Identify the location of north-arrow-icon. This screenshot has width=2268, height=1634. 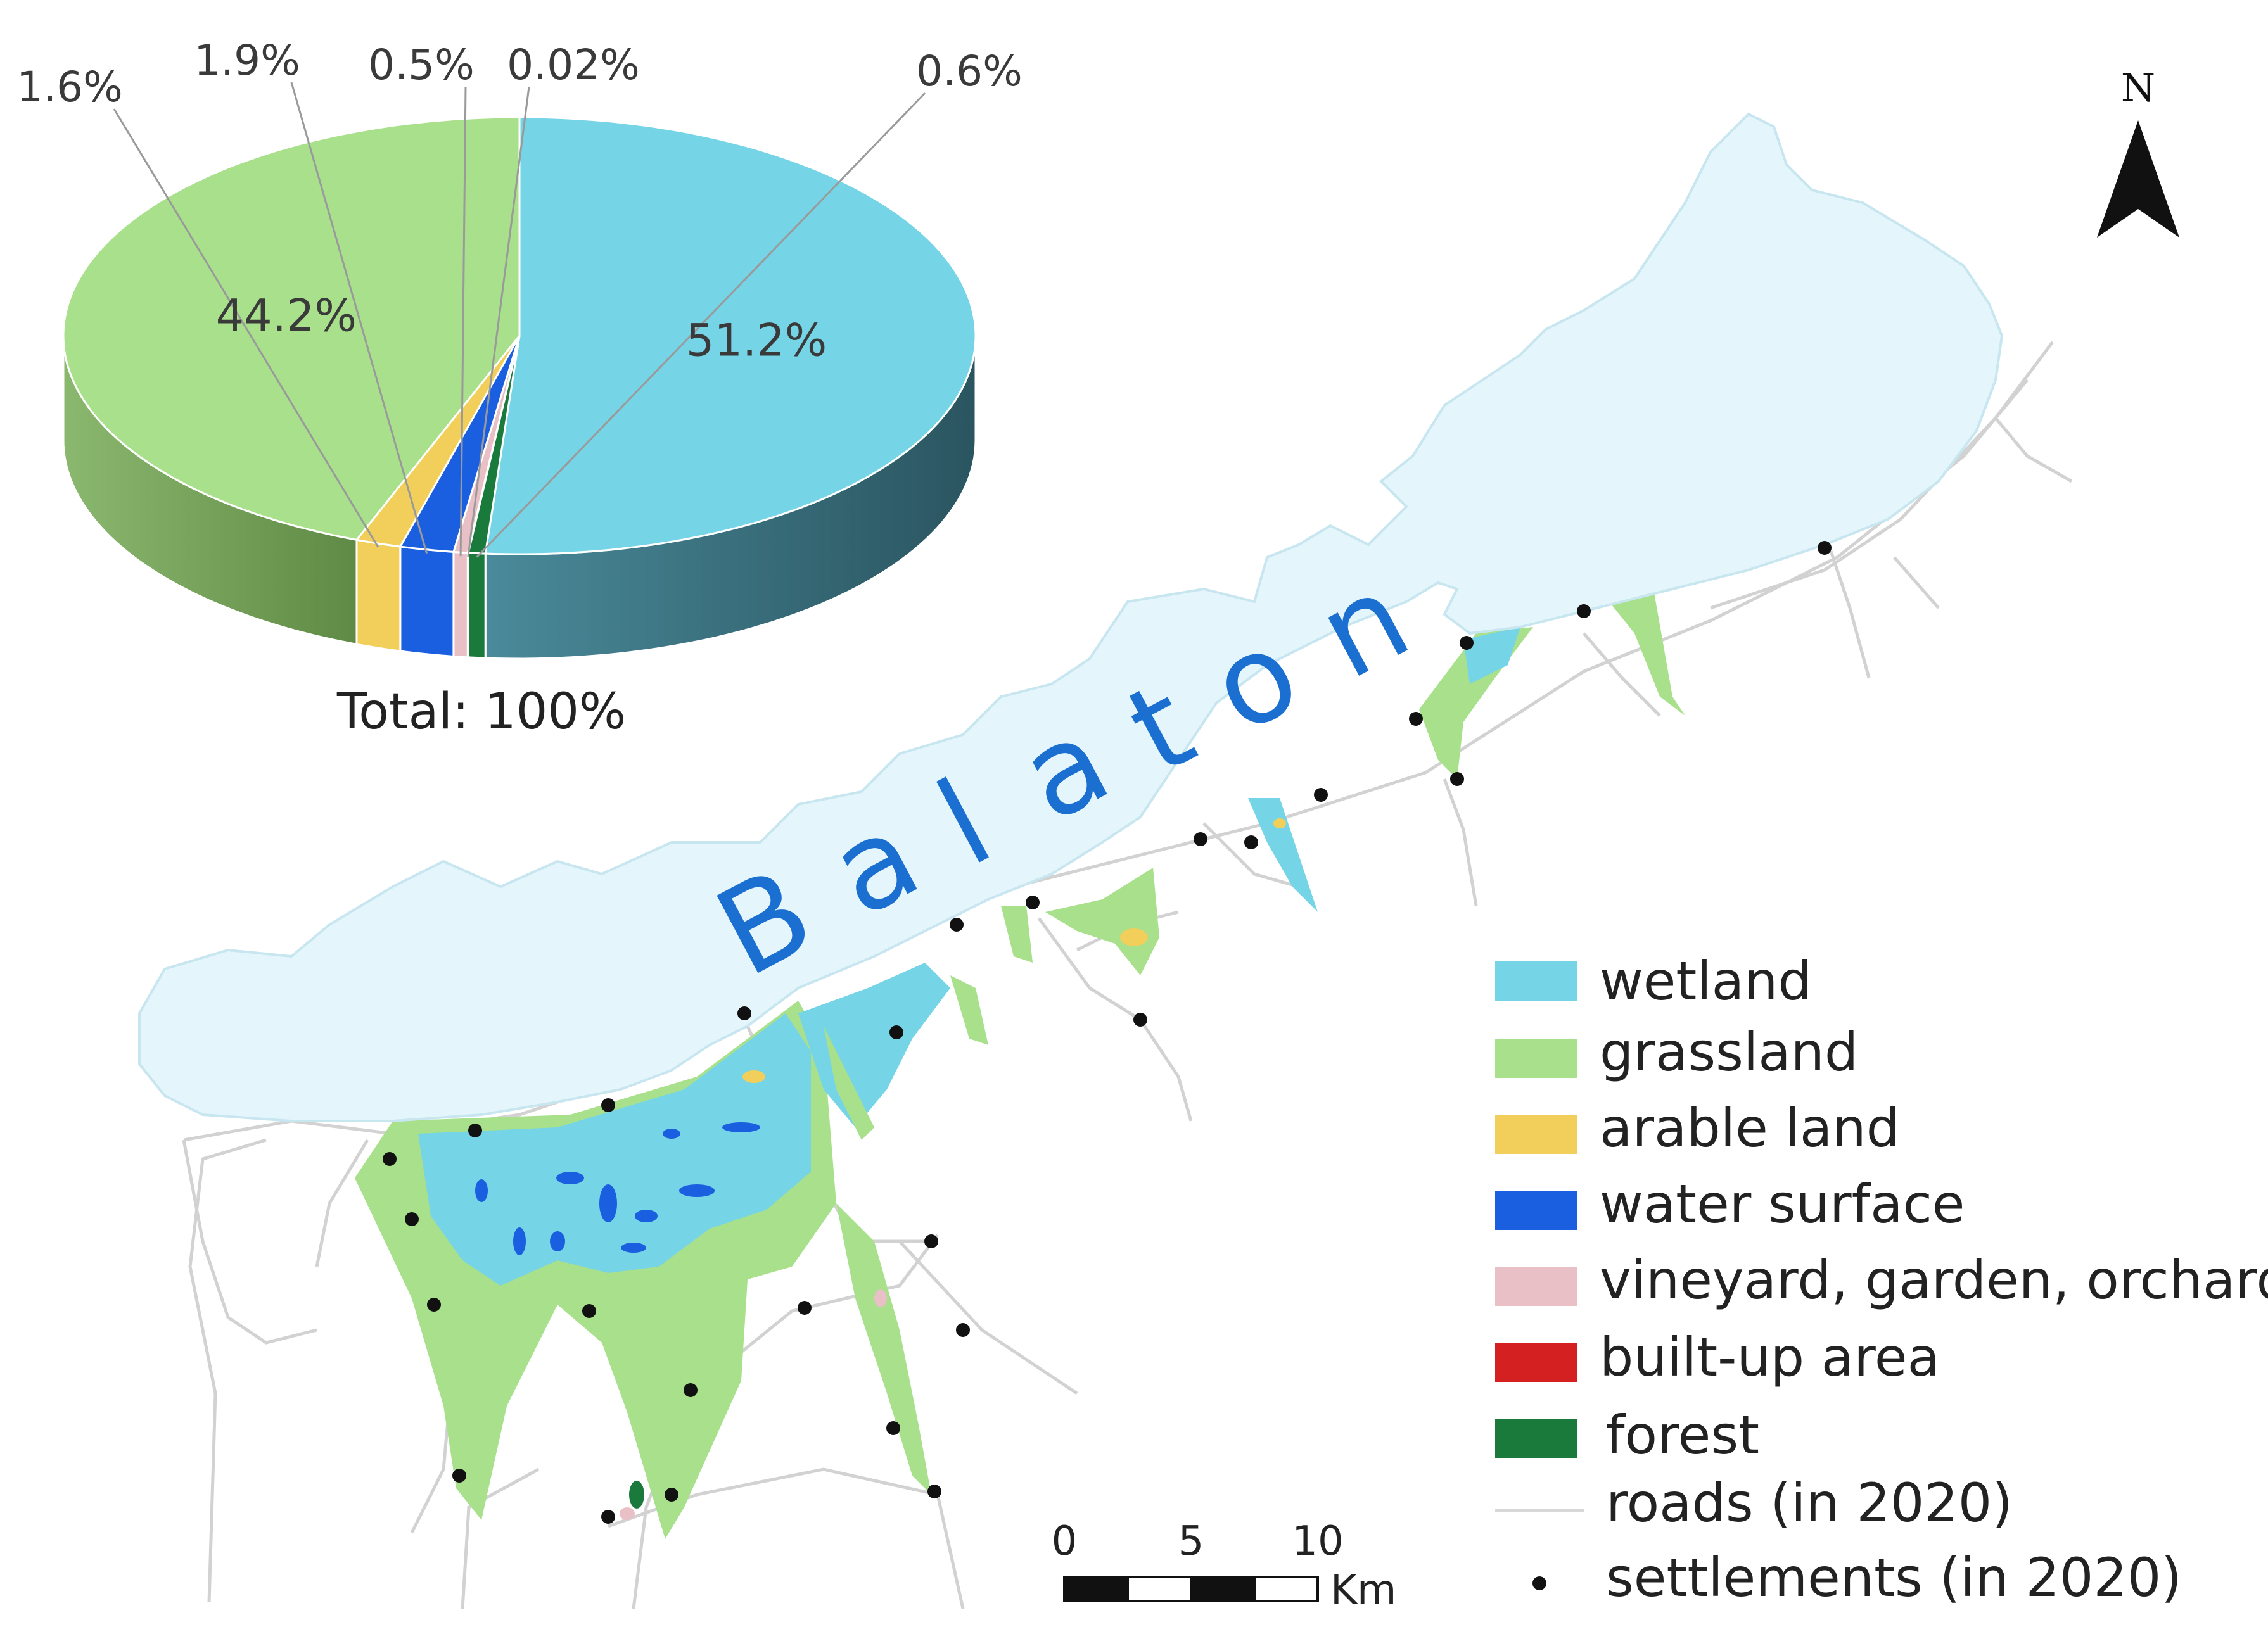
(2138, 179).